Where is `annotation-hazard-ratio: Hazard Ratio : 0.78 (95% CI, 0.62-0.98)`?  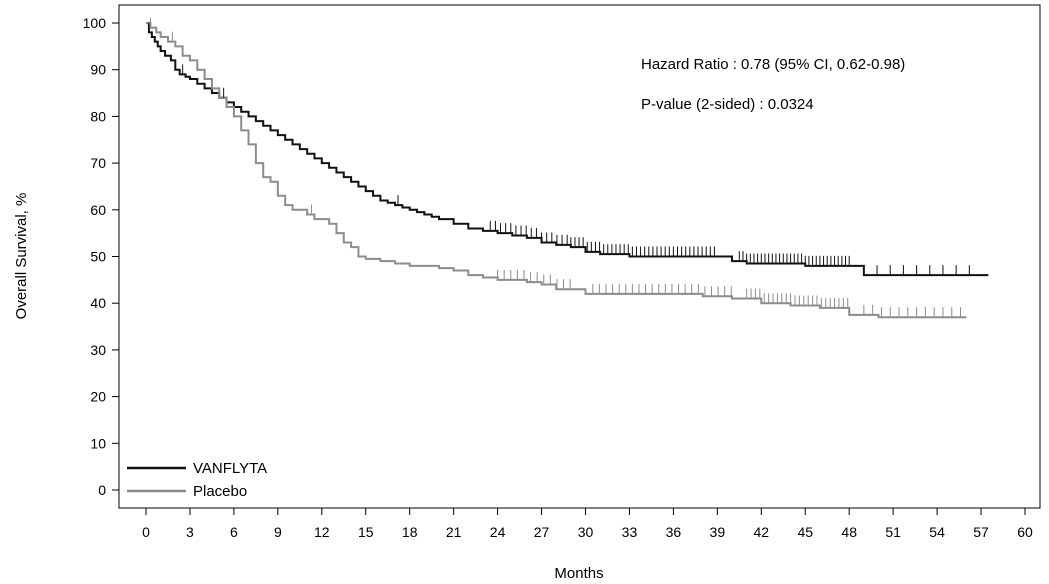 annotation-hazard-ratio: Hazard Ratio : 0.78 (95% CI, 0.62-0.98) is located at coordinates (773, 64).